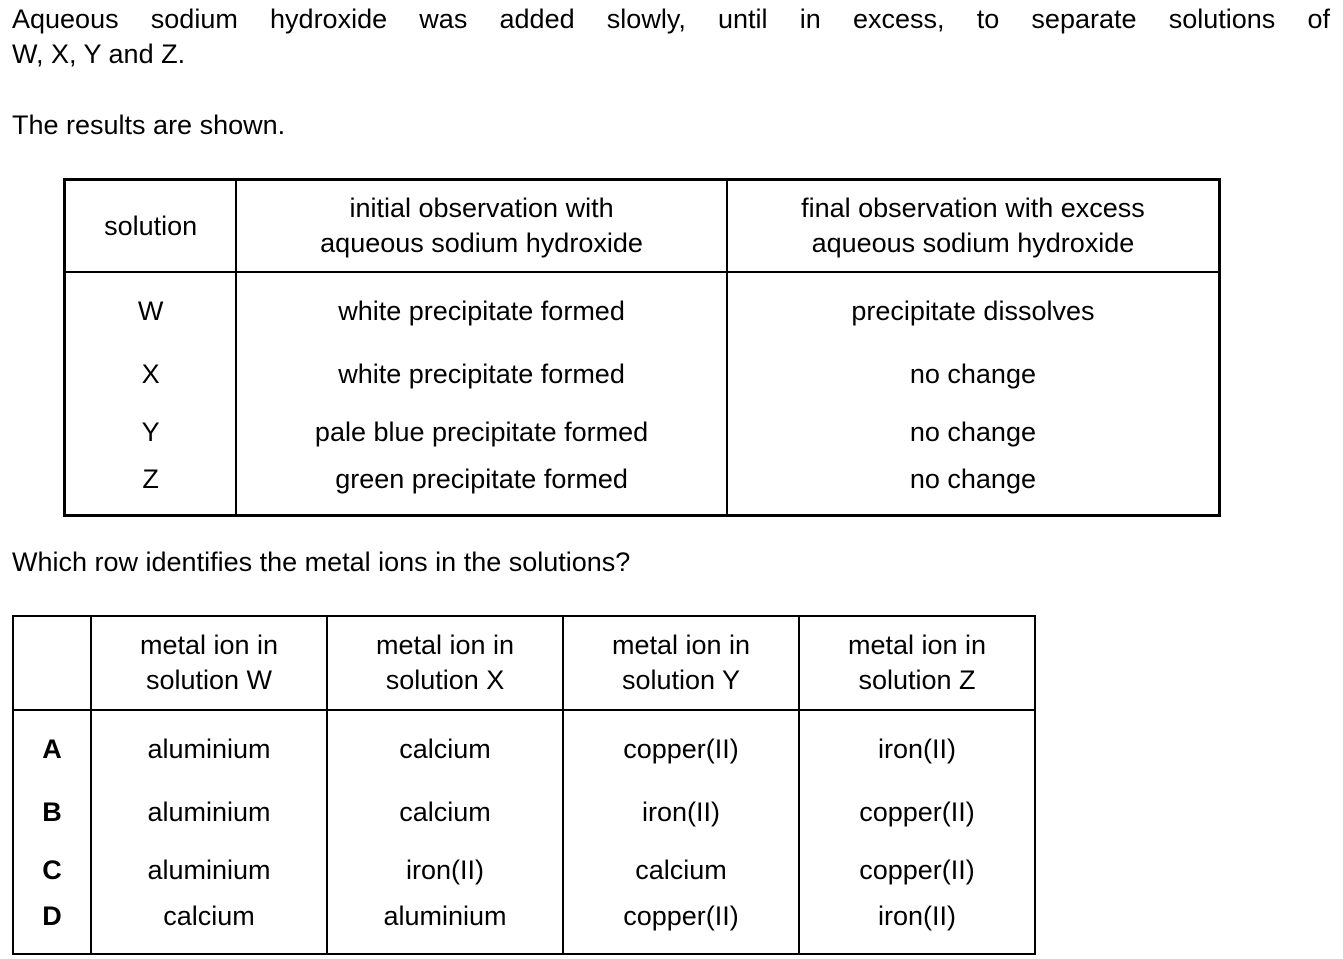 The width and height of the screenshot is (1343, 959). What do you see at coordinates (481, 488) in the screenshot?
I see `initial-observation-cell: green precipitate formed` at bounding box center [481, 488].